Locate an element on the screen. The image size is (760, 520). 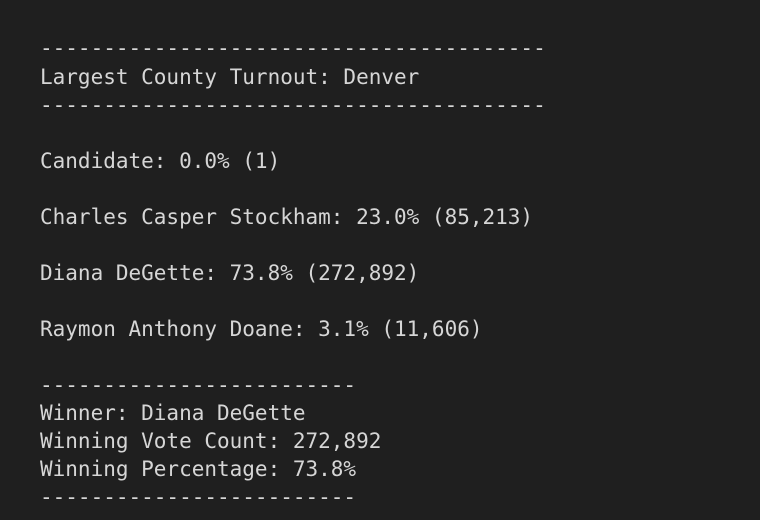
largest-county-line: Largest County Turnout: Denver is located at coordinates (230, 77).